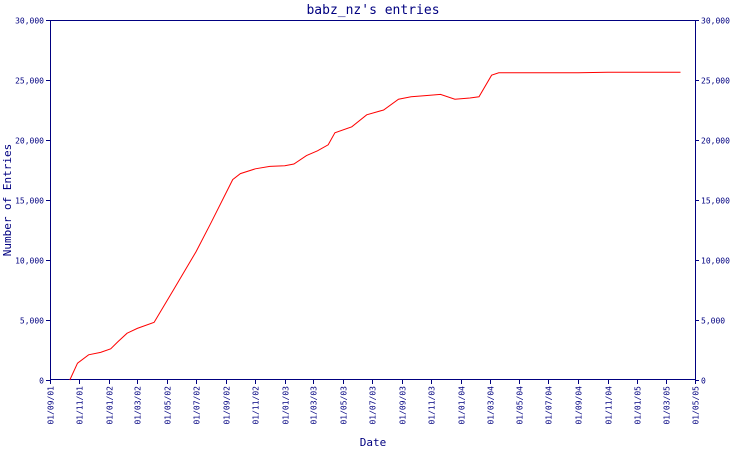 This screenshot has height=450, width=750. I want to click on x-tick-label: 01/05/04, so click(520, 405).